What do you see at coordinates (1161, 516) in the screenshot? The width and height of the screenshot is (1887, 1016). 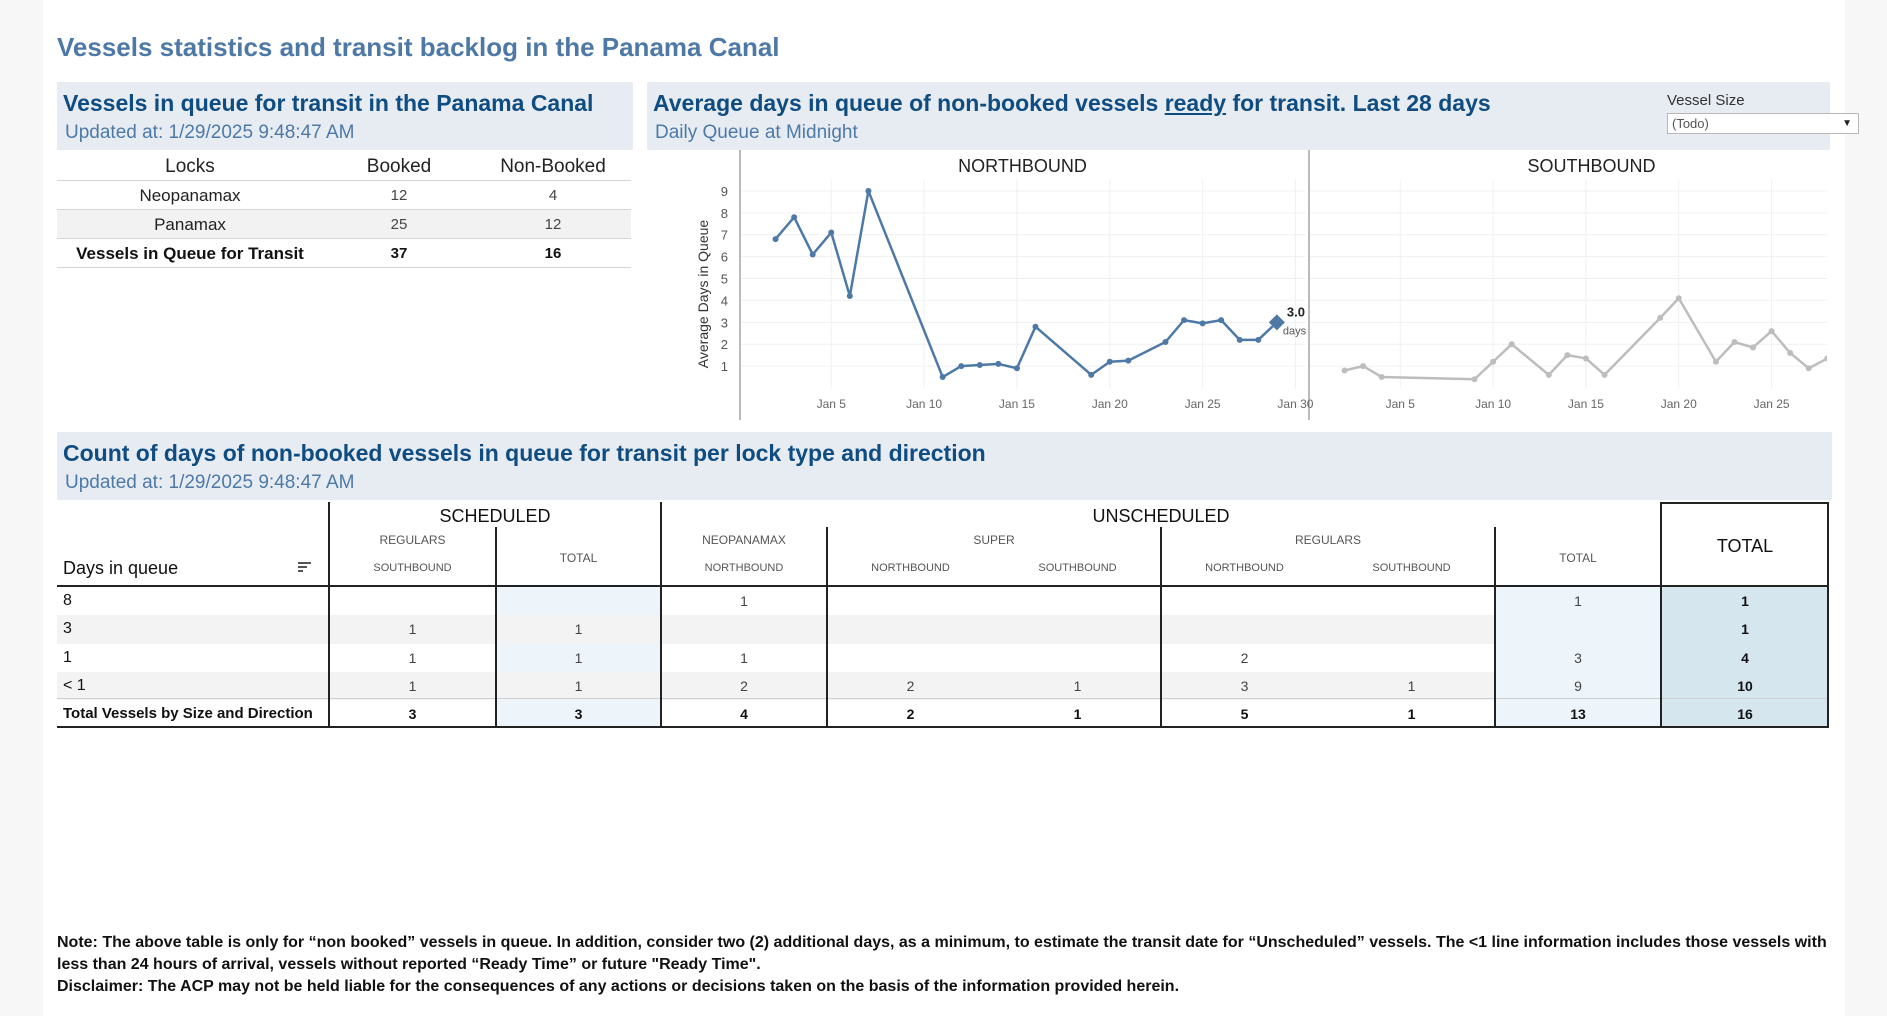 I see `unscheduled-group-header: UNSCHEDULED` at bounding box center [1161, 516].